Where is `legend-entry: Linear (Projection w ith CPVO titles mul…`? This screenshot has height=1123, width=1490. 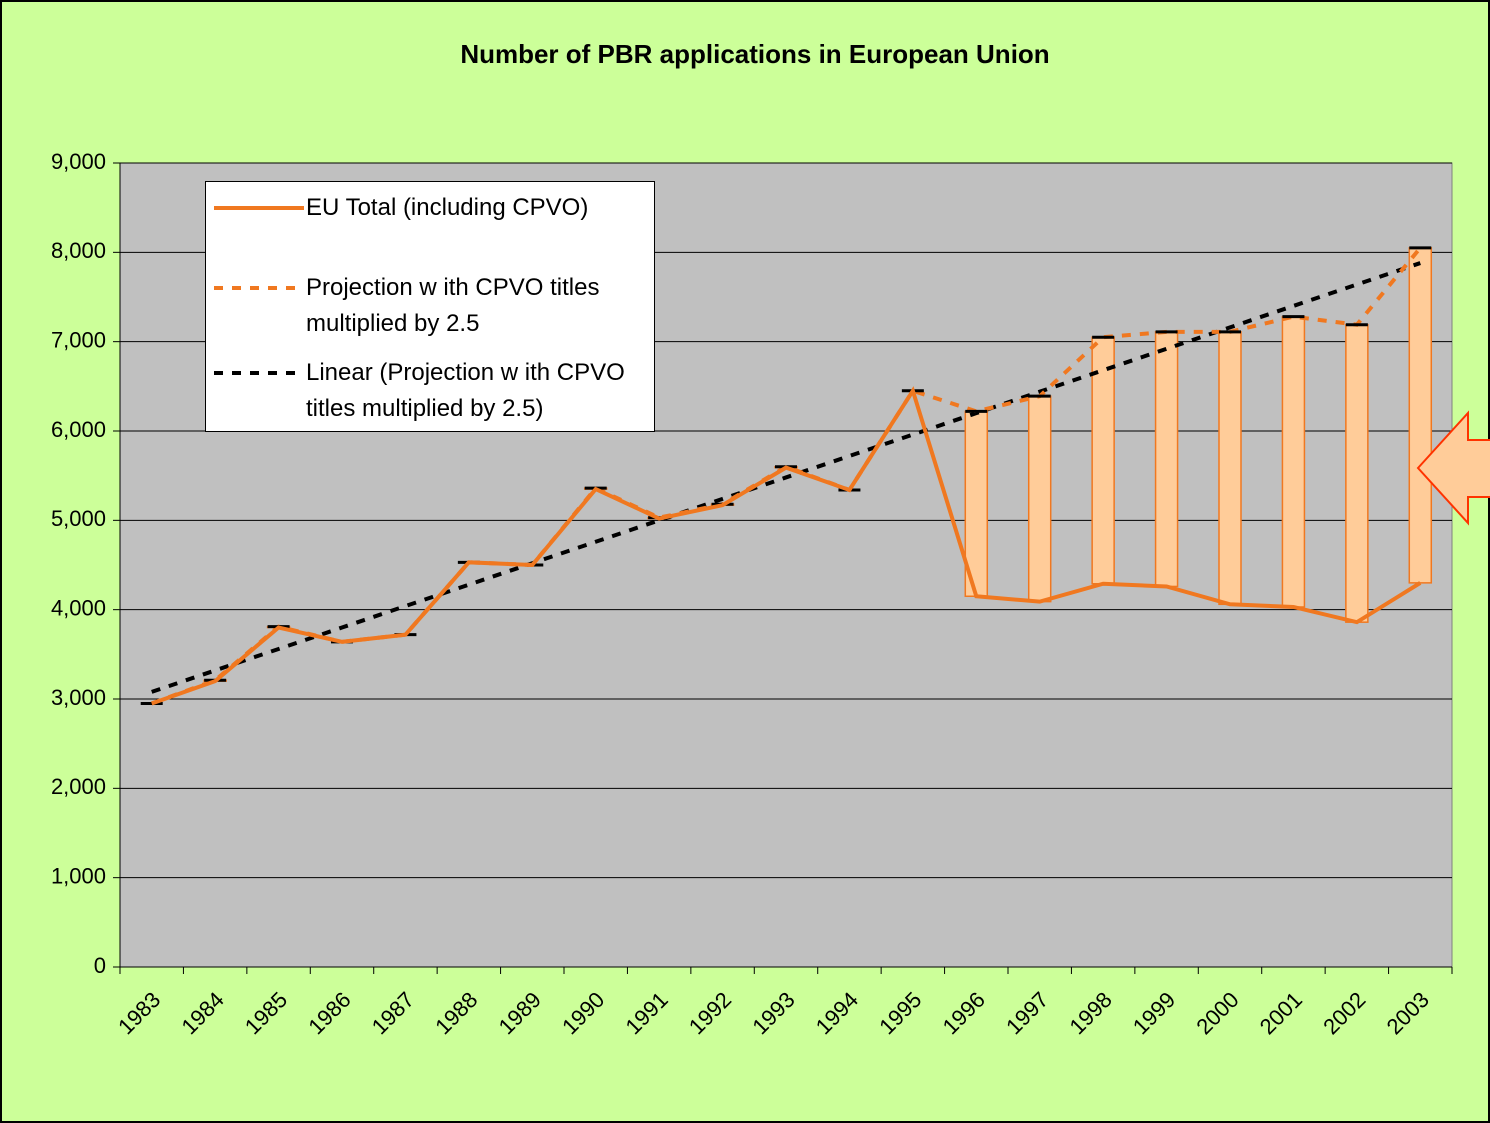 legend-entry: Linear (Projection w ith CPVO titles mul… is located at coordinates (428, 391).